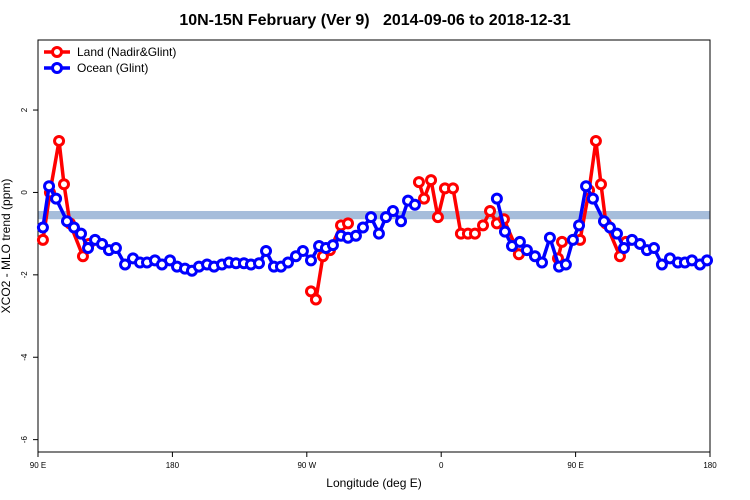  Describe the element at coordinates (126, 52) in the screenshot. I see `legend-label: Land (Nadir&Glint)` at that location.